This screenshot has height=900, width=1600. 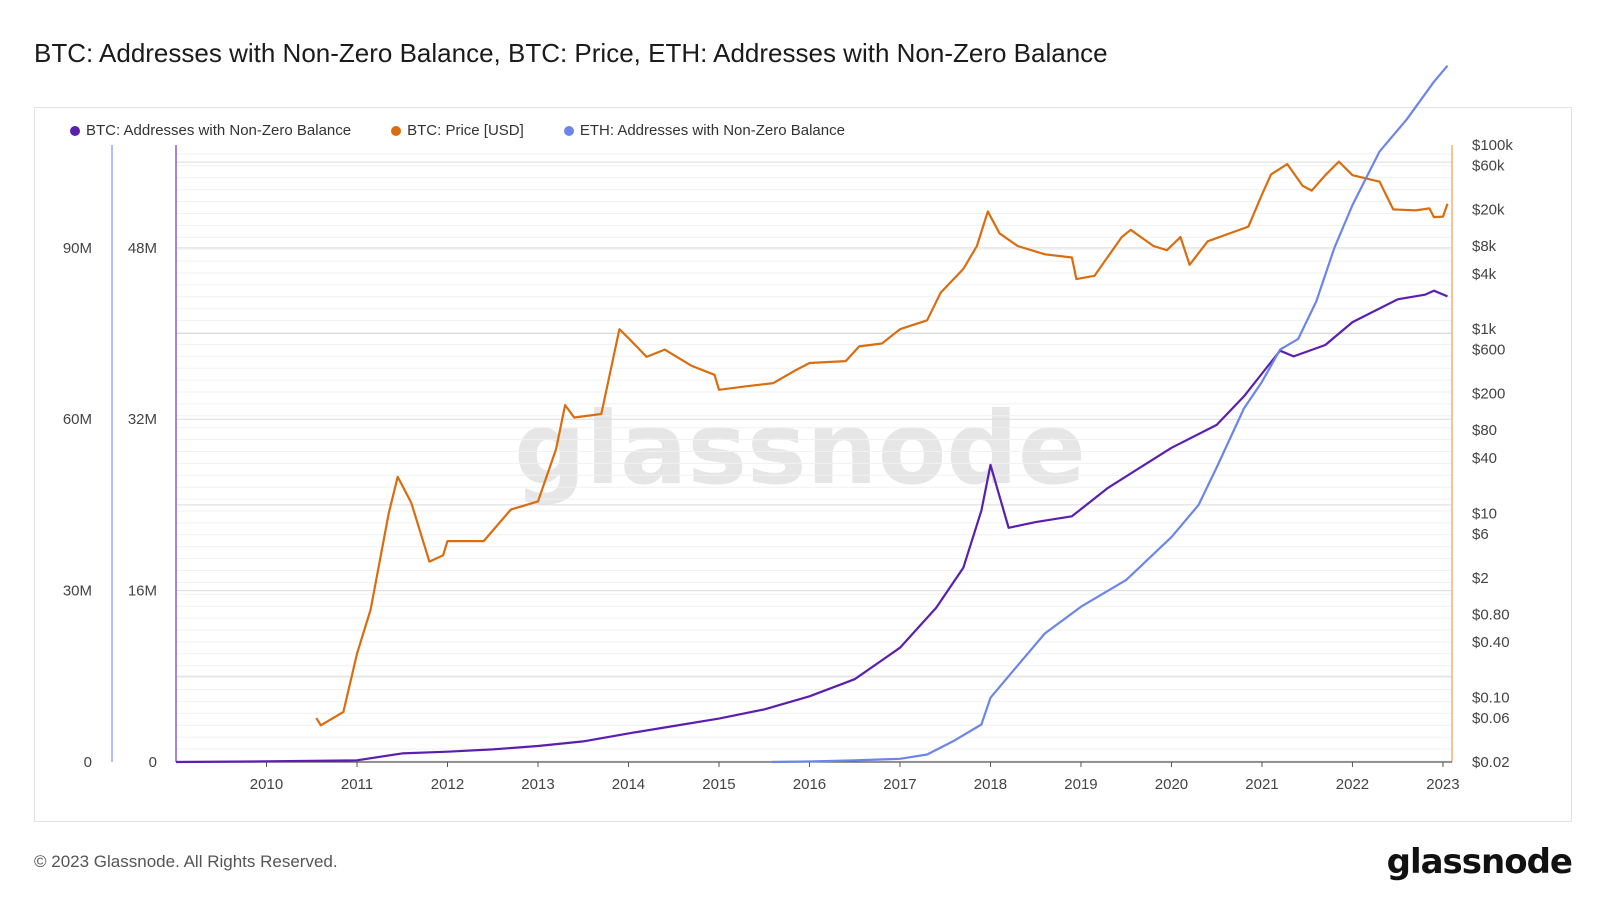 What do you see at coordinates (899, 784) in the screenshot?
I see `x-tick-label: 2017` at bounding box center [899, 784].